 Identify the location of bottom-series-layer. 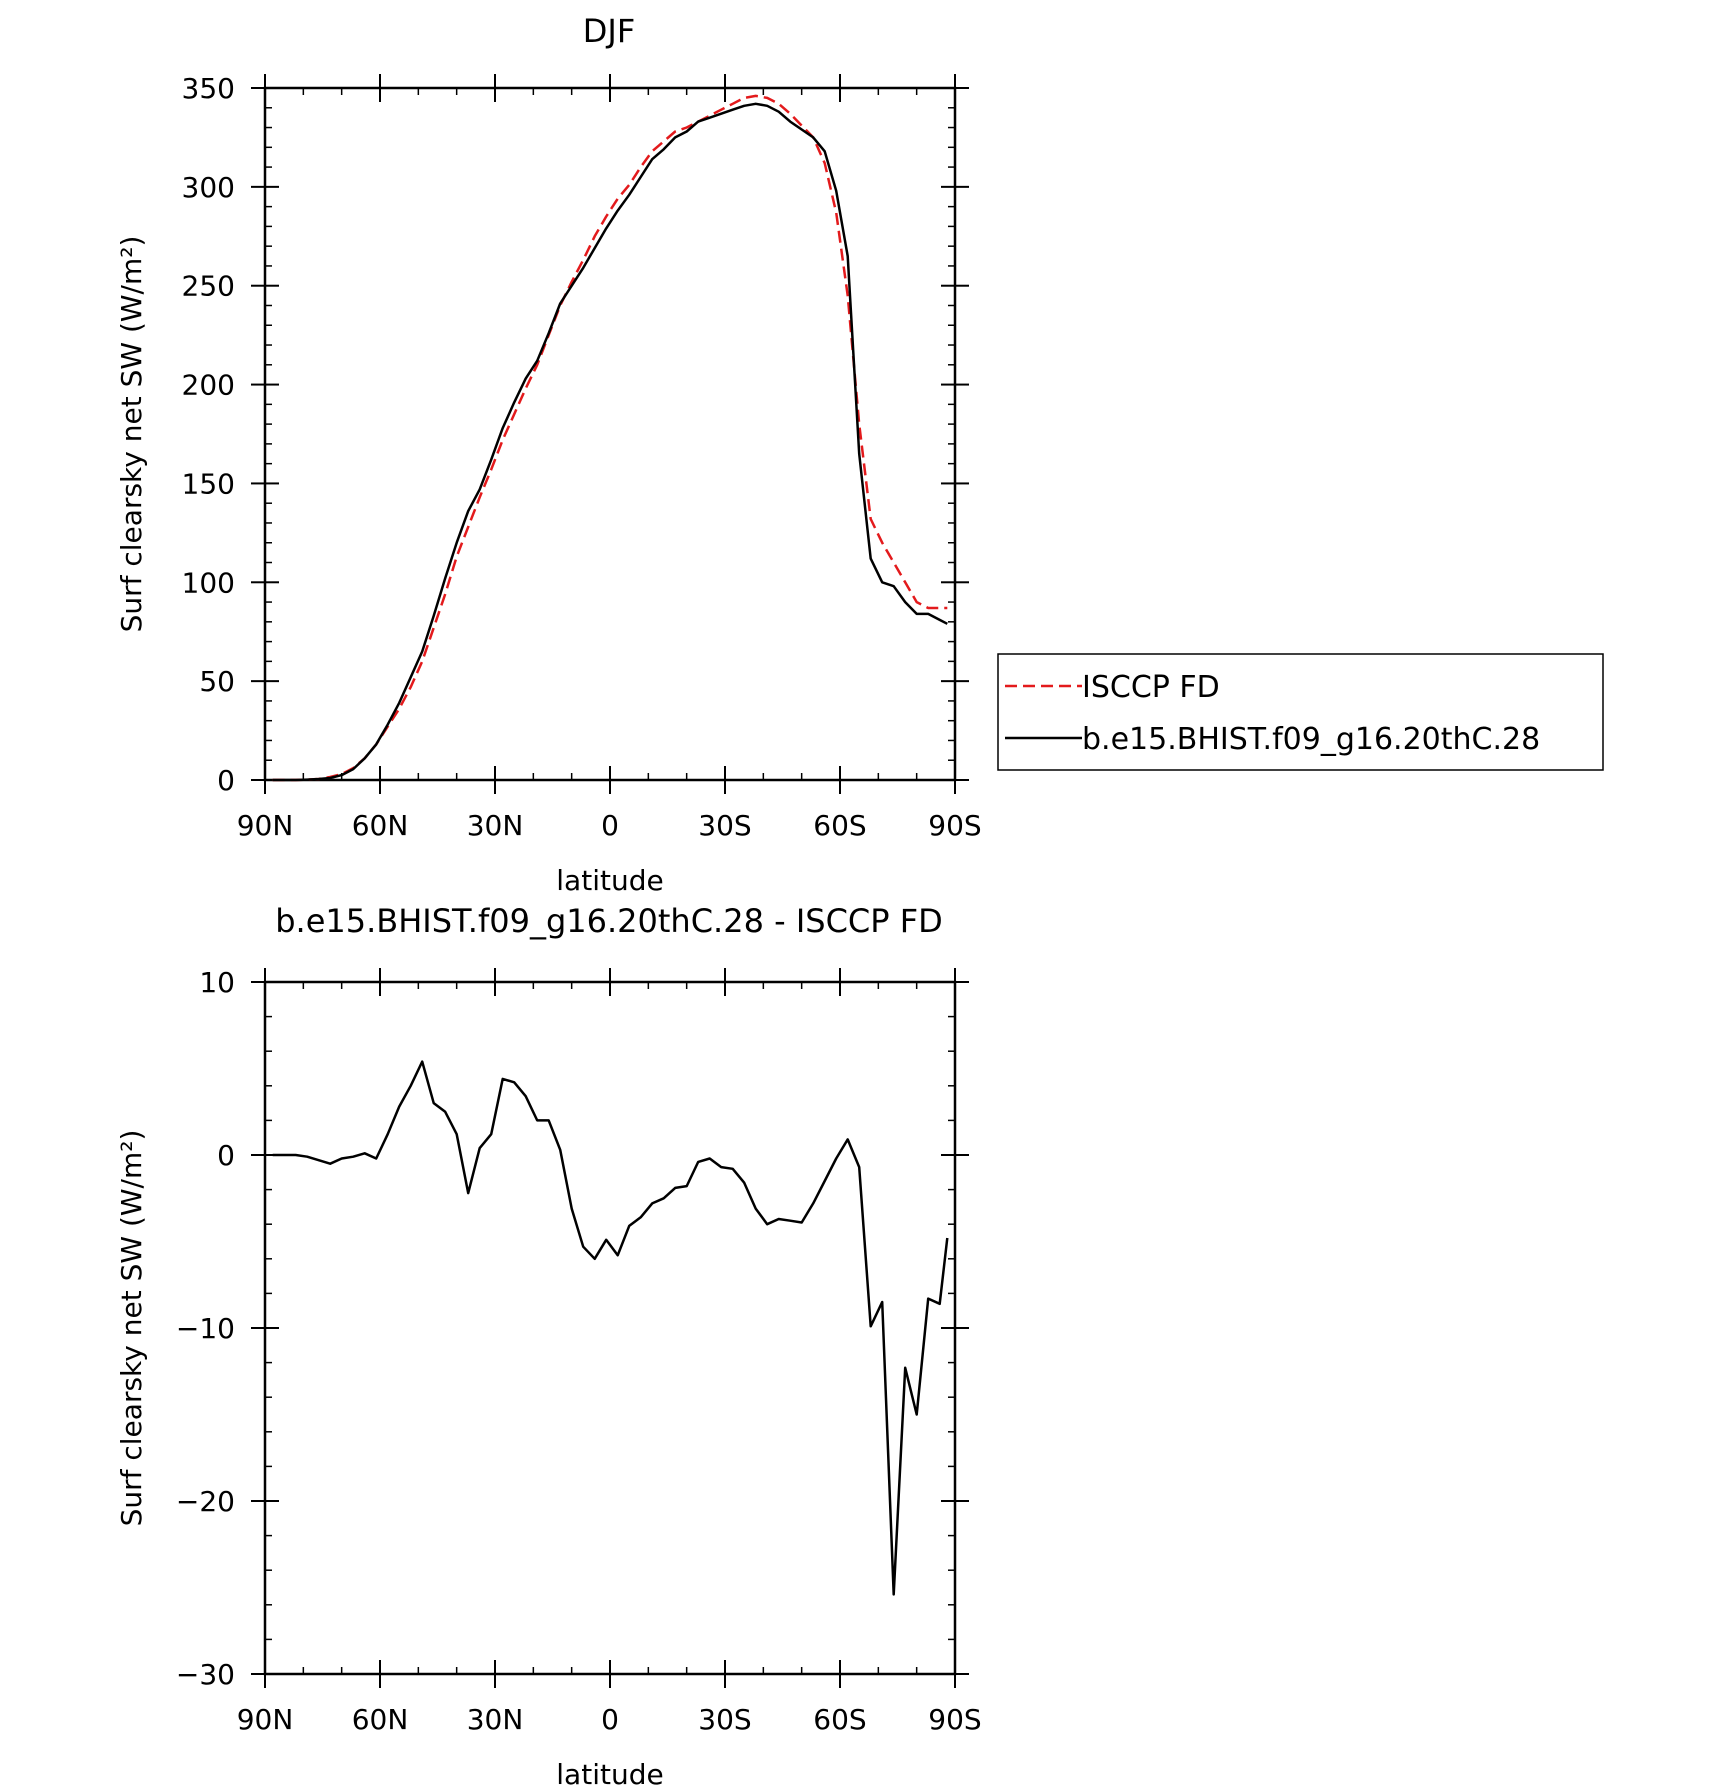
(610, 1328).